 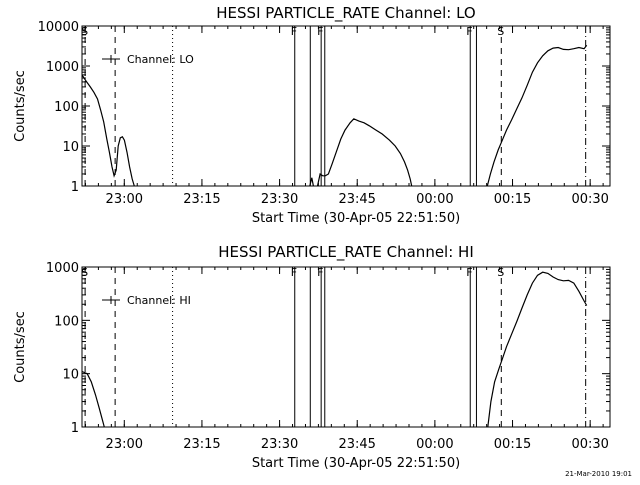 What do you see at coordinates (345, 13) in the screenshot?
I see `chart-title: HESSI PARTICLE_RATE Channel: LO` at bounding box center [345, 13].